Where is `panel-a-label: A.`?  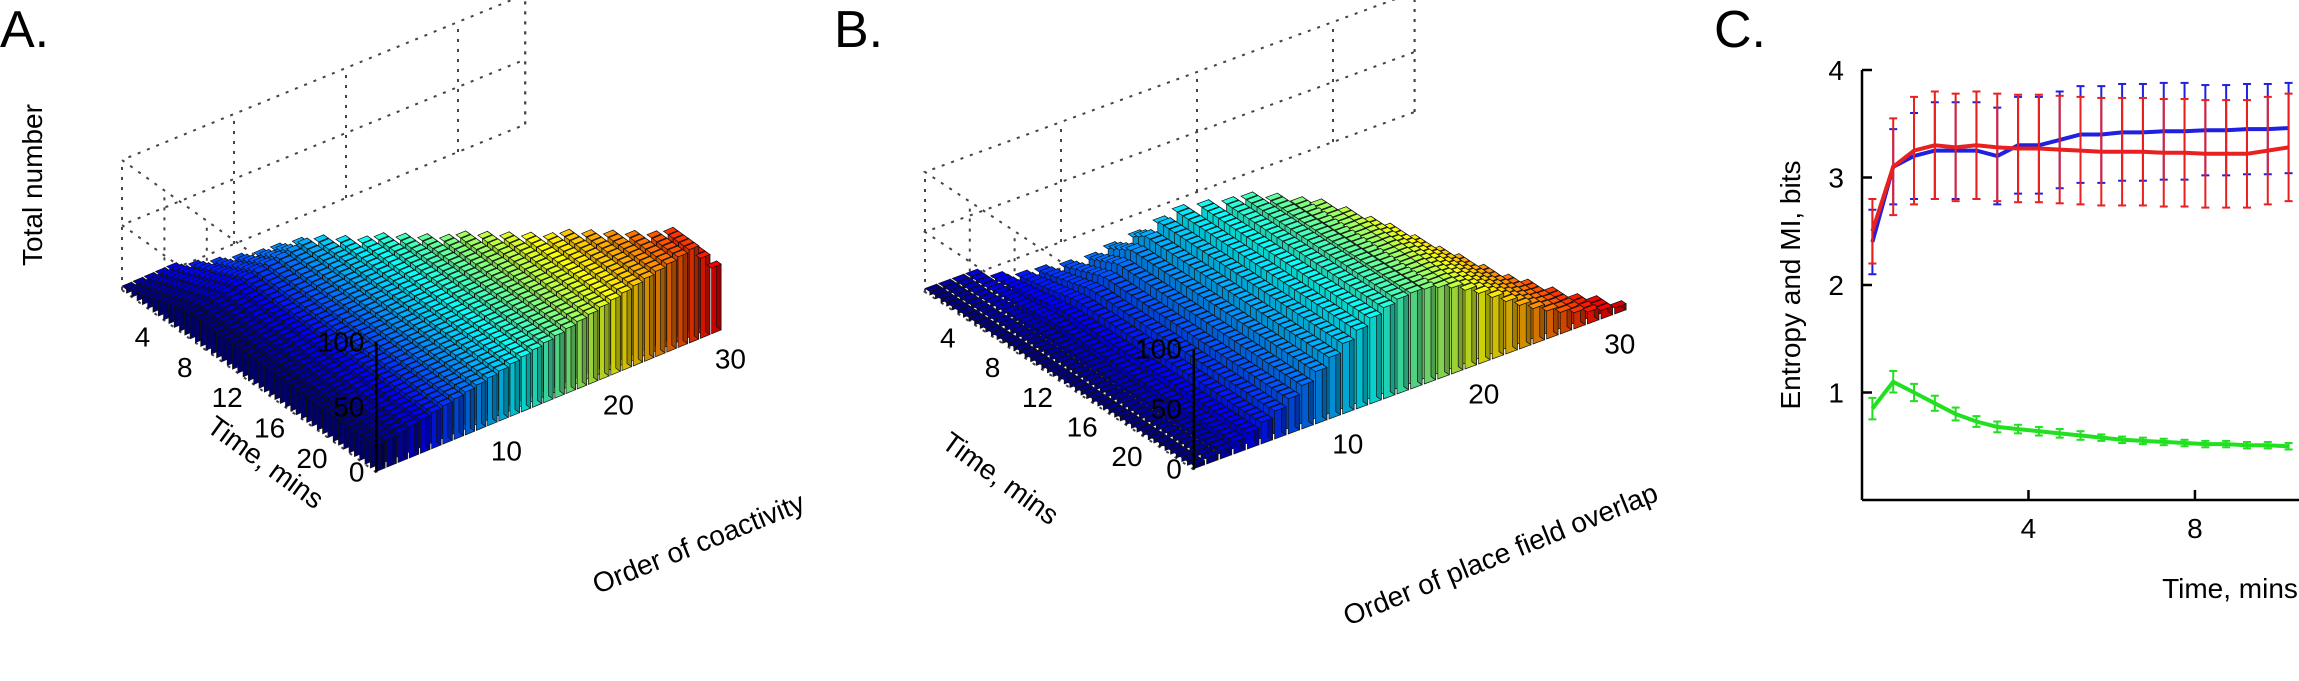 panel-a-label: A. is located at coordinates (25, 30).